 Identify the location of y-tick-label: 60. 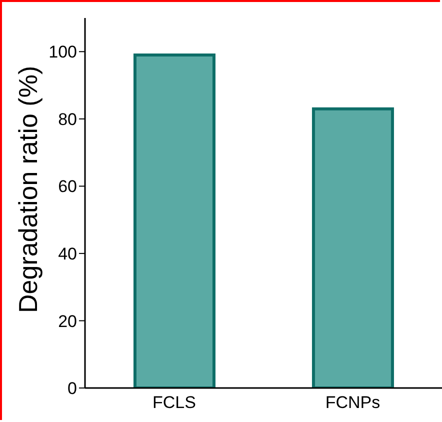
(67, 186).